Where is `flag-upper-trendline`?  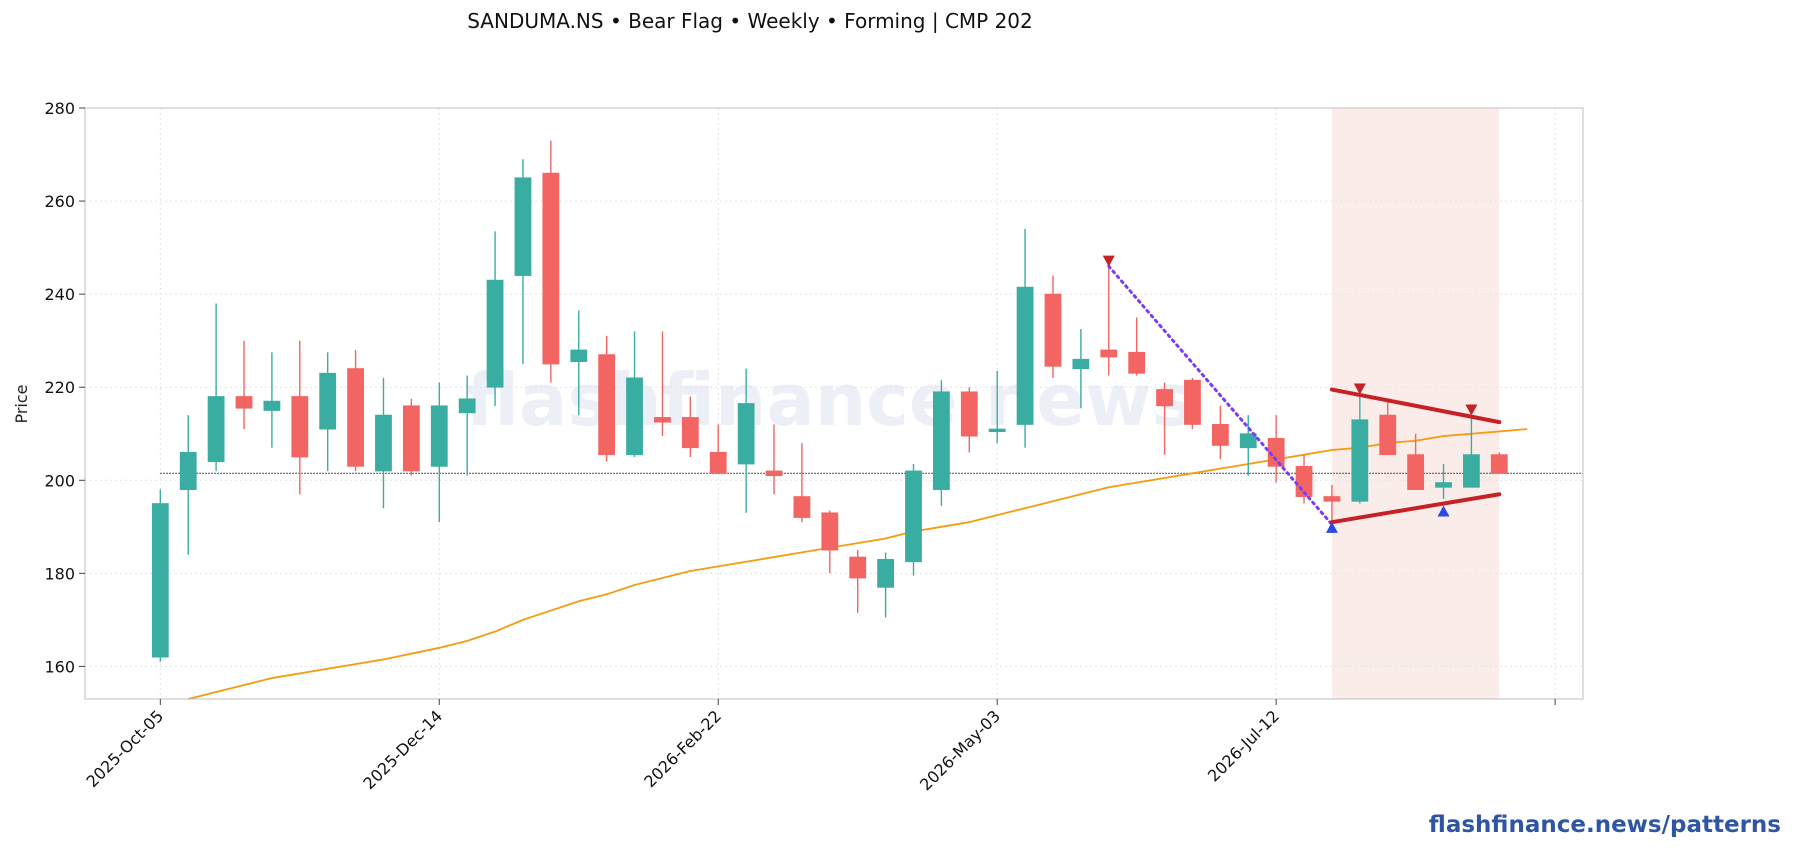 flag-upper-trendline is located at coordinates (1415, 406).